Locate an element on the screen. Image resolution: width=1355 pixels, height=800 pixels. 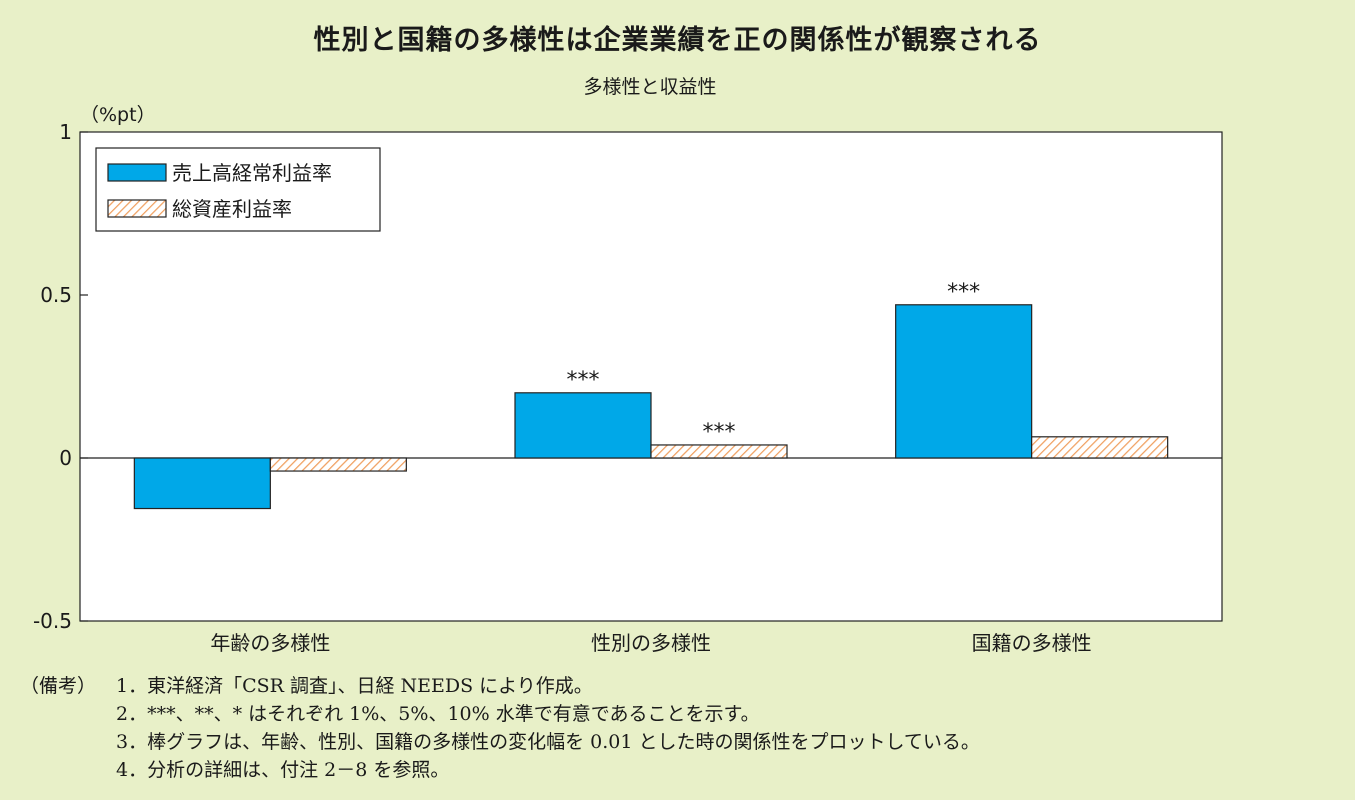
x-tick-label: 年齢の多様性 is located at coordinates (270, 643).